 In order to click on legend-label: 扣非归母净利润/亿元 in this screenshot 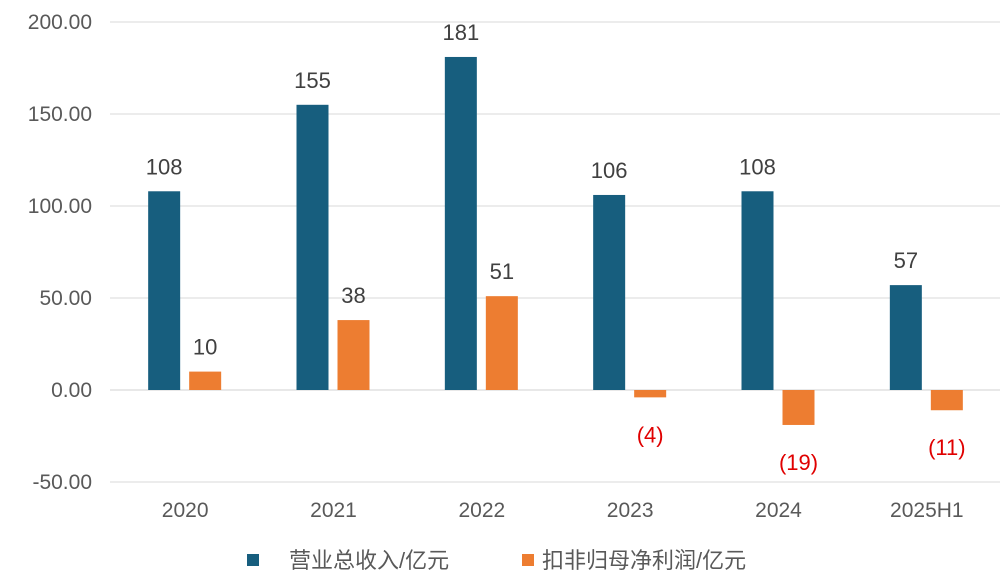, I will do `click(644, 560)`.